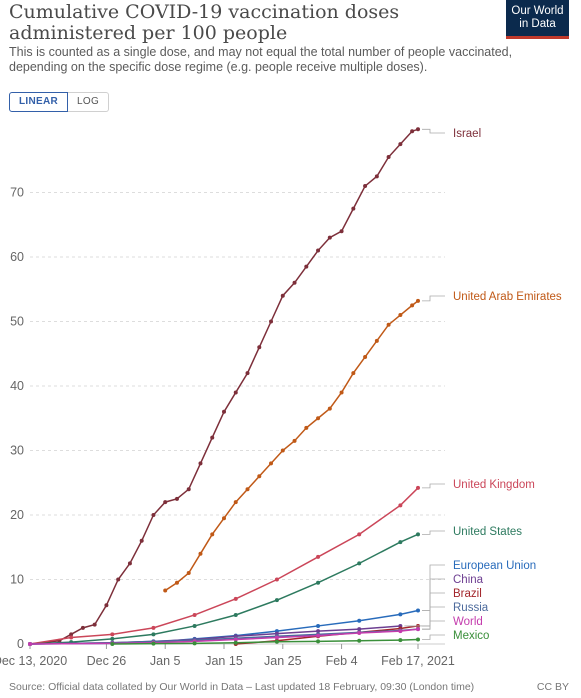 The image size is (581, 698). I want to click on series-line-world, so click(224, 636).